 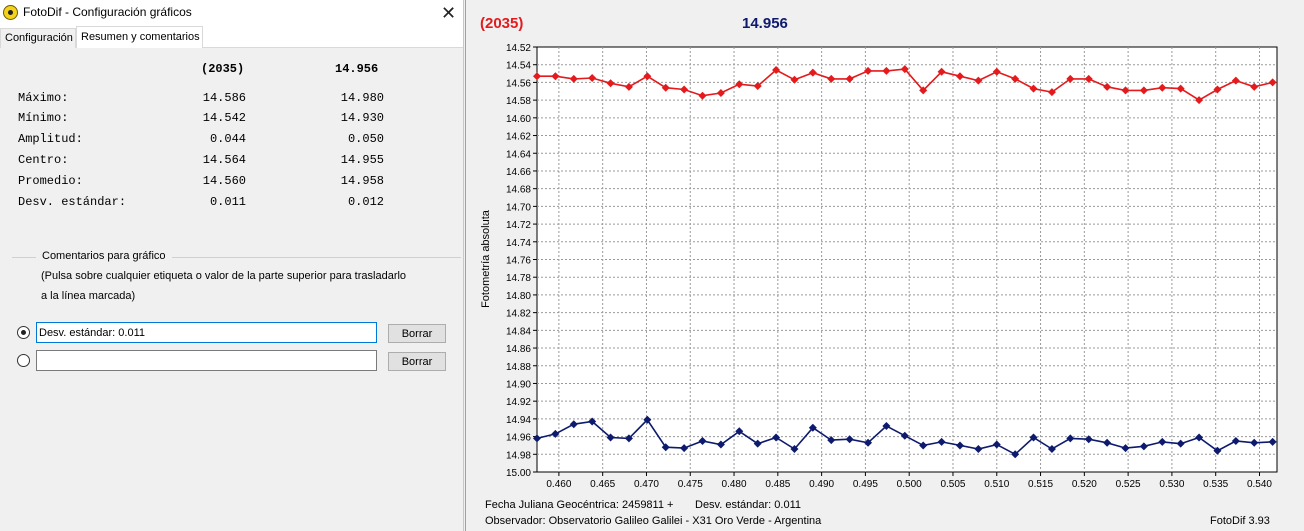 I want to click on summary-label-minimo: Mínimo:, so click(x=43, y=118).